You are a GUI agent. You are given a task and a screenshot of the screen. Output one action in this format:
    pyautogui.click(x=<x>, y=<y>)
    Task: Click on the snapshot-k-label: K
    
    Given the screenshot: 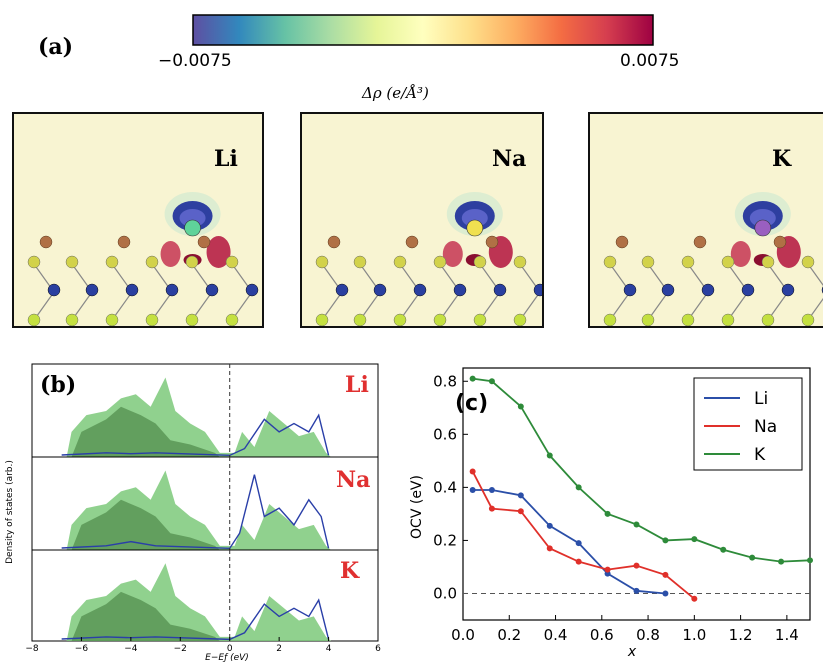 What is the action you would take?
    pyautogui.click(x=782, y=159)
    